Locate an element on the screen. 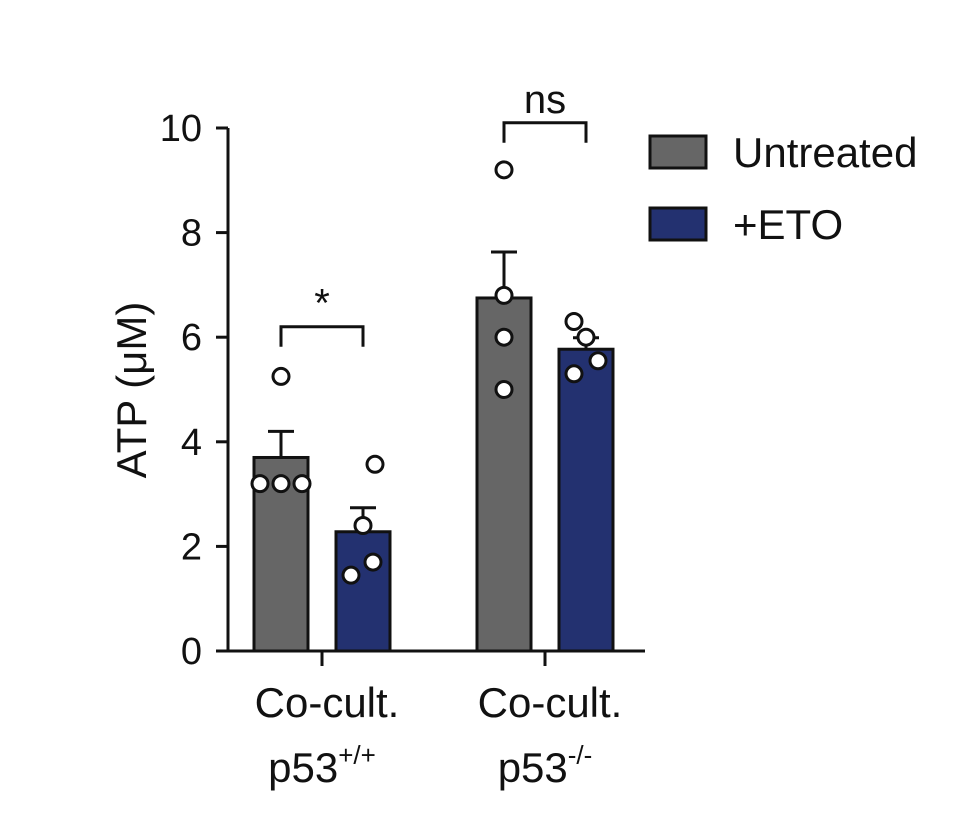  sublabel-superscript: -/- is located at coordinates (580, 755).